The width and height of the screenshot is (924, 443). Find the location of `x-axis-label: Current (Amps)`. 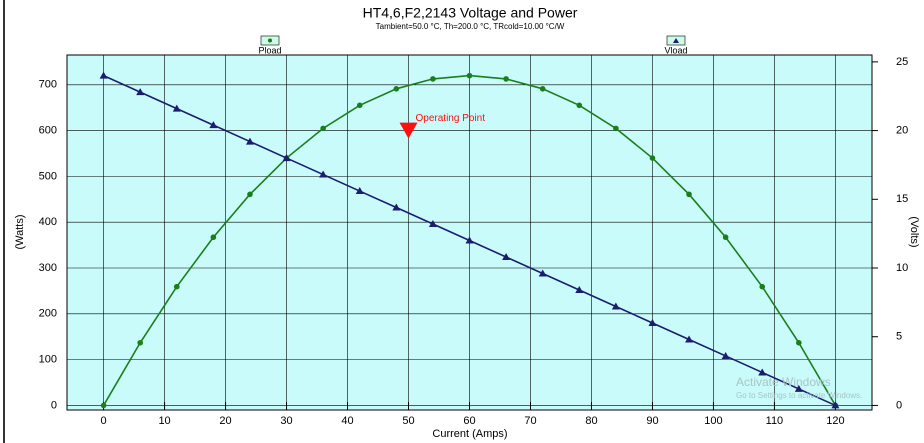

x-axis-label: Current (Amps) is located at coordinates (469, 434).